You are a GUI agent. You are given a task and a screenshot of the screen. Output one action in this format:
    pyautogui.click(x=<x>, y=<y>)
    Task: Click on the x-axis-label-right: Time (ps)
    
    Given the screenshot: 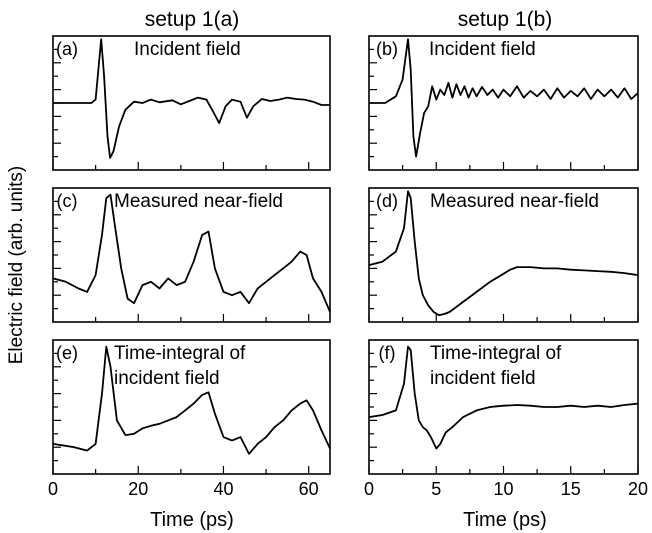 What is the action you would take?
    pyautogui.click(x=505, y=520)
    